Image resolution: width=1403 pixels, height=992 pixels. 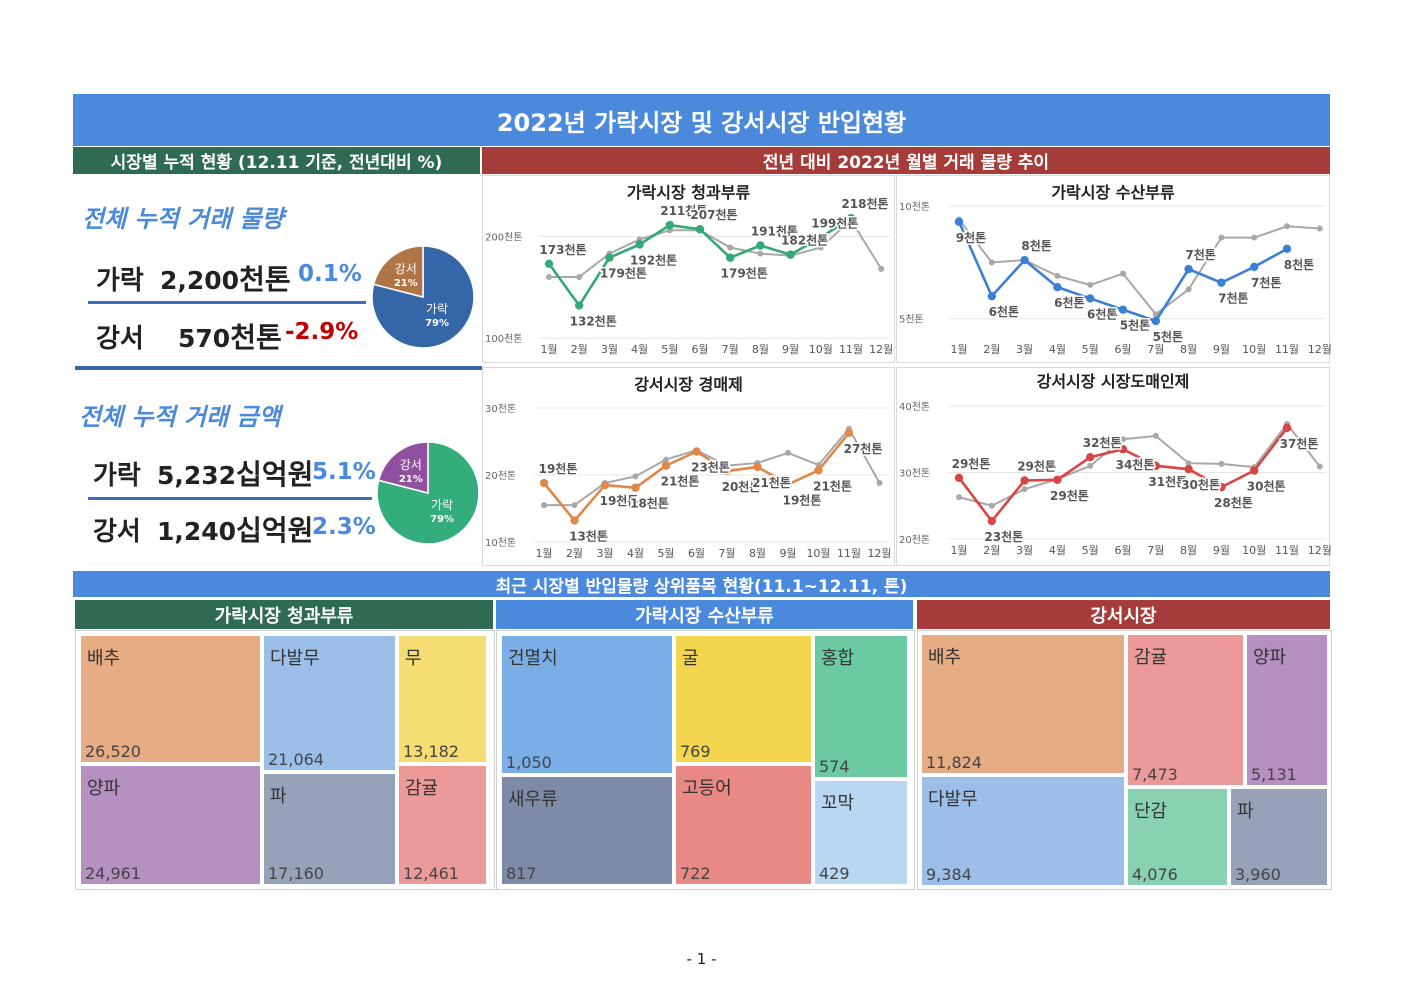 I want to click on item-value: 17,160, so click(x=296, y=873).